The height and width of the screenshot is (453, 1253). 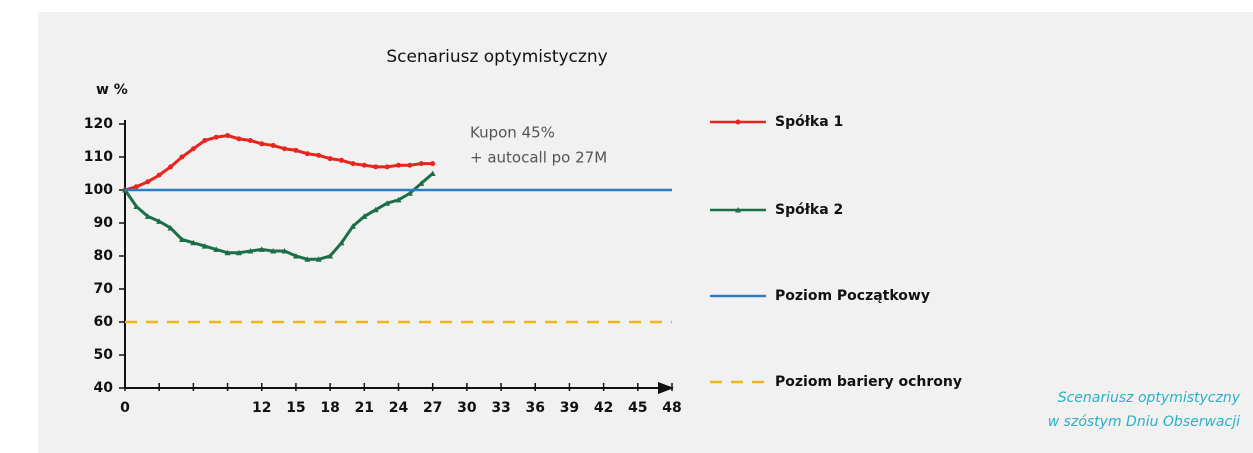 I want to click on x-tick-label: 30, so click(x=467, y=408).